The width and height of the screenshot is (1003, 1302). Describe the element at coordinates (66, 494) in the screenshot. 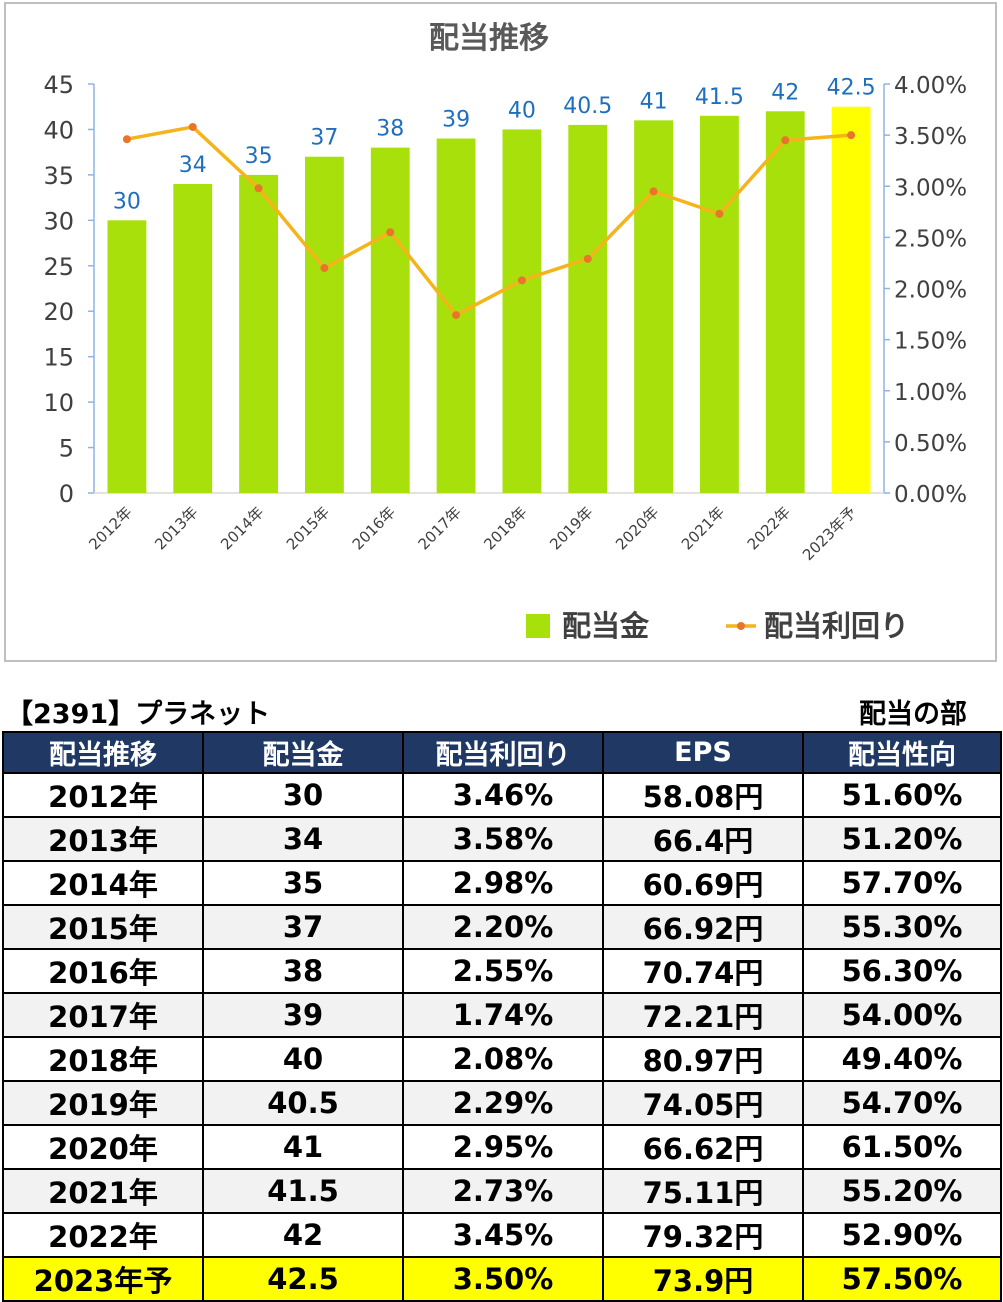

I see `left-tick-label: 0` at that location.